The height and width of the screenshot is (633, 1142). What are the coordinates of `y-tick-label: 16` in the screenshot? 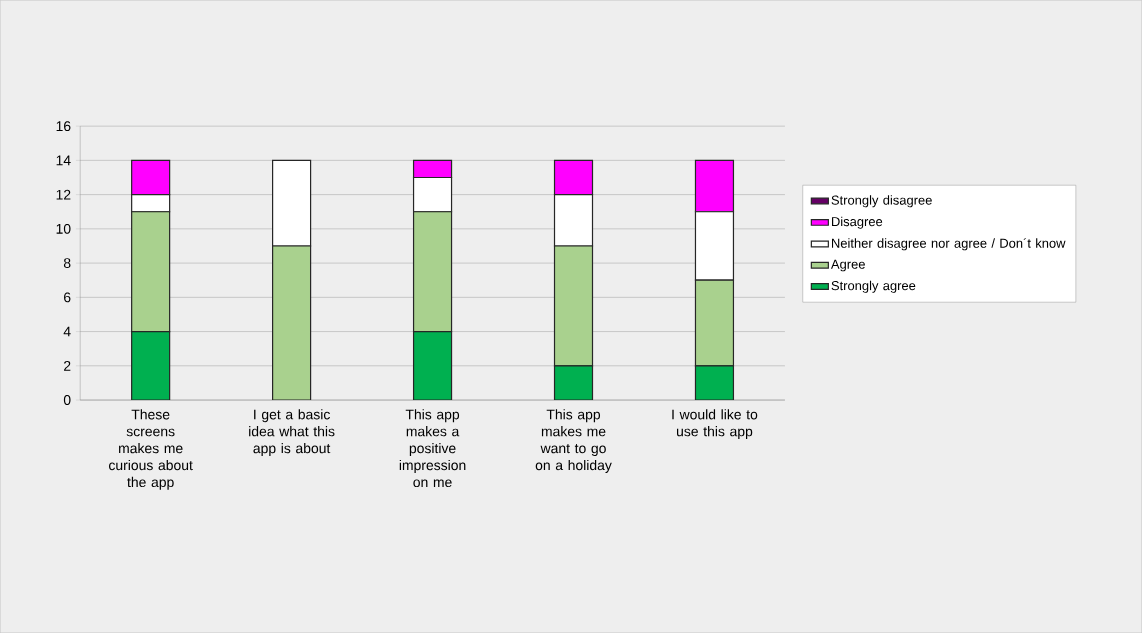 It's located at (63, 126).